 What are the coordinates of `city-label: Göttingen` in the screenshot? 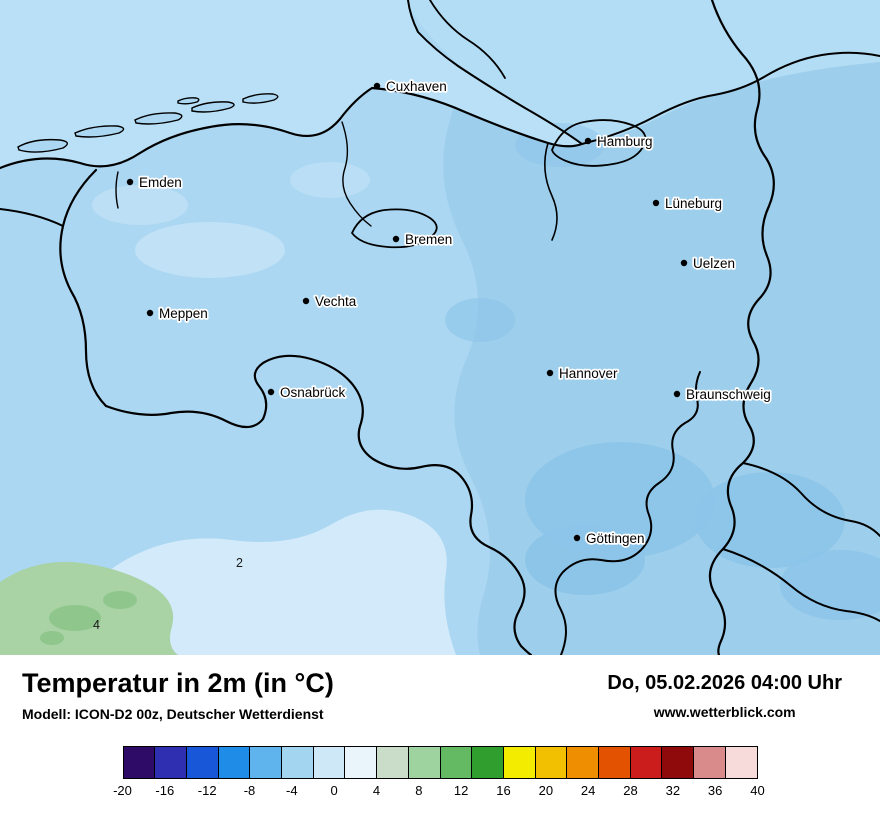 It's located at (615, 538).